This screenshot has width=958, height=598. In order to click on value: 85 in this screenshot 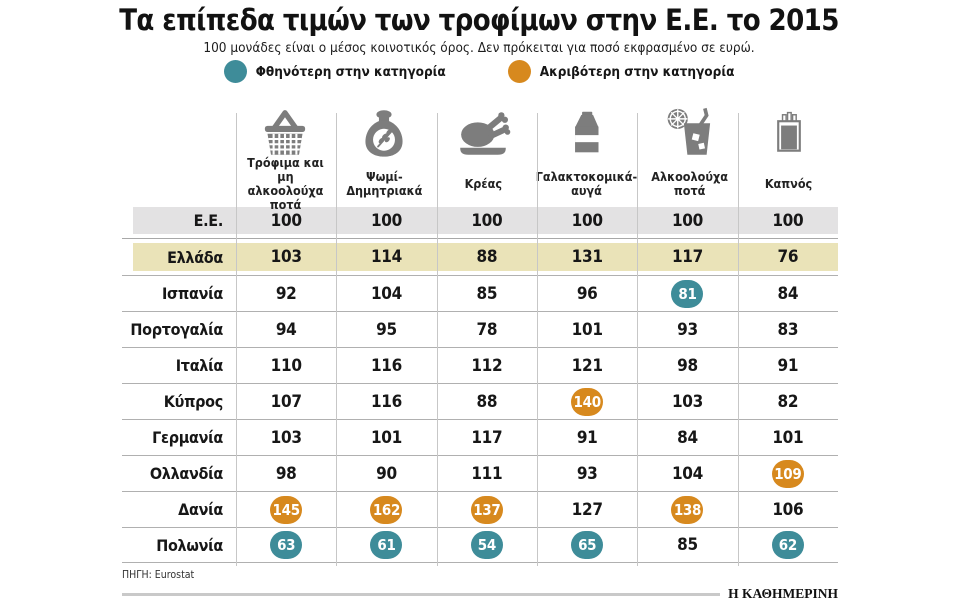, I will do `click(487, 293)`.